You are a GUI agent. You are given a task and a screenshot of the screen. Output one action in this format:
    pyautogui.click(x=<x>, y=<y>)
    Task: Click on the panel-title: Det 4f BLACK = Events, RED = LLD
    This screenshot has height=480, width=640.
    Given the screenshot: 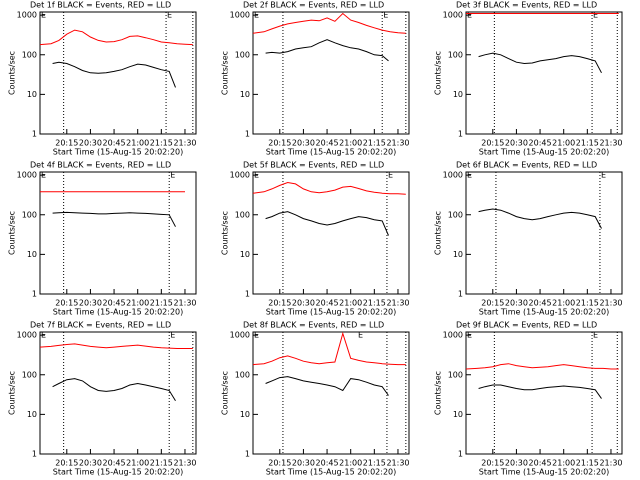 What is the action you would take?
    pyautogui.click(x=100, y=165)
    